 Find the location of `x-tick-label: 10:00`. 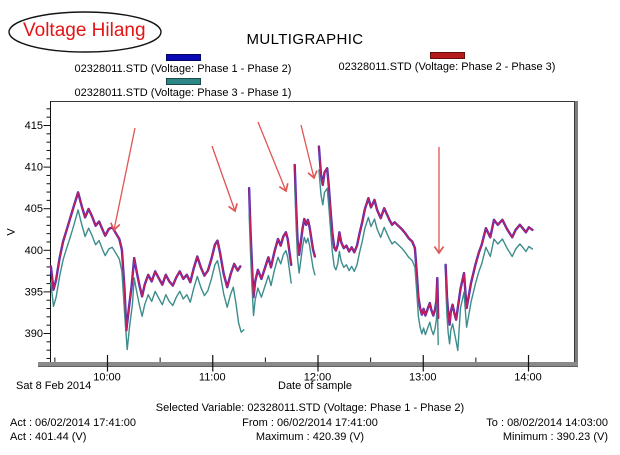

x-tick-label: 10:00 is located at coordinates (107, 378).